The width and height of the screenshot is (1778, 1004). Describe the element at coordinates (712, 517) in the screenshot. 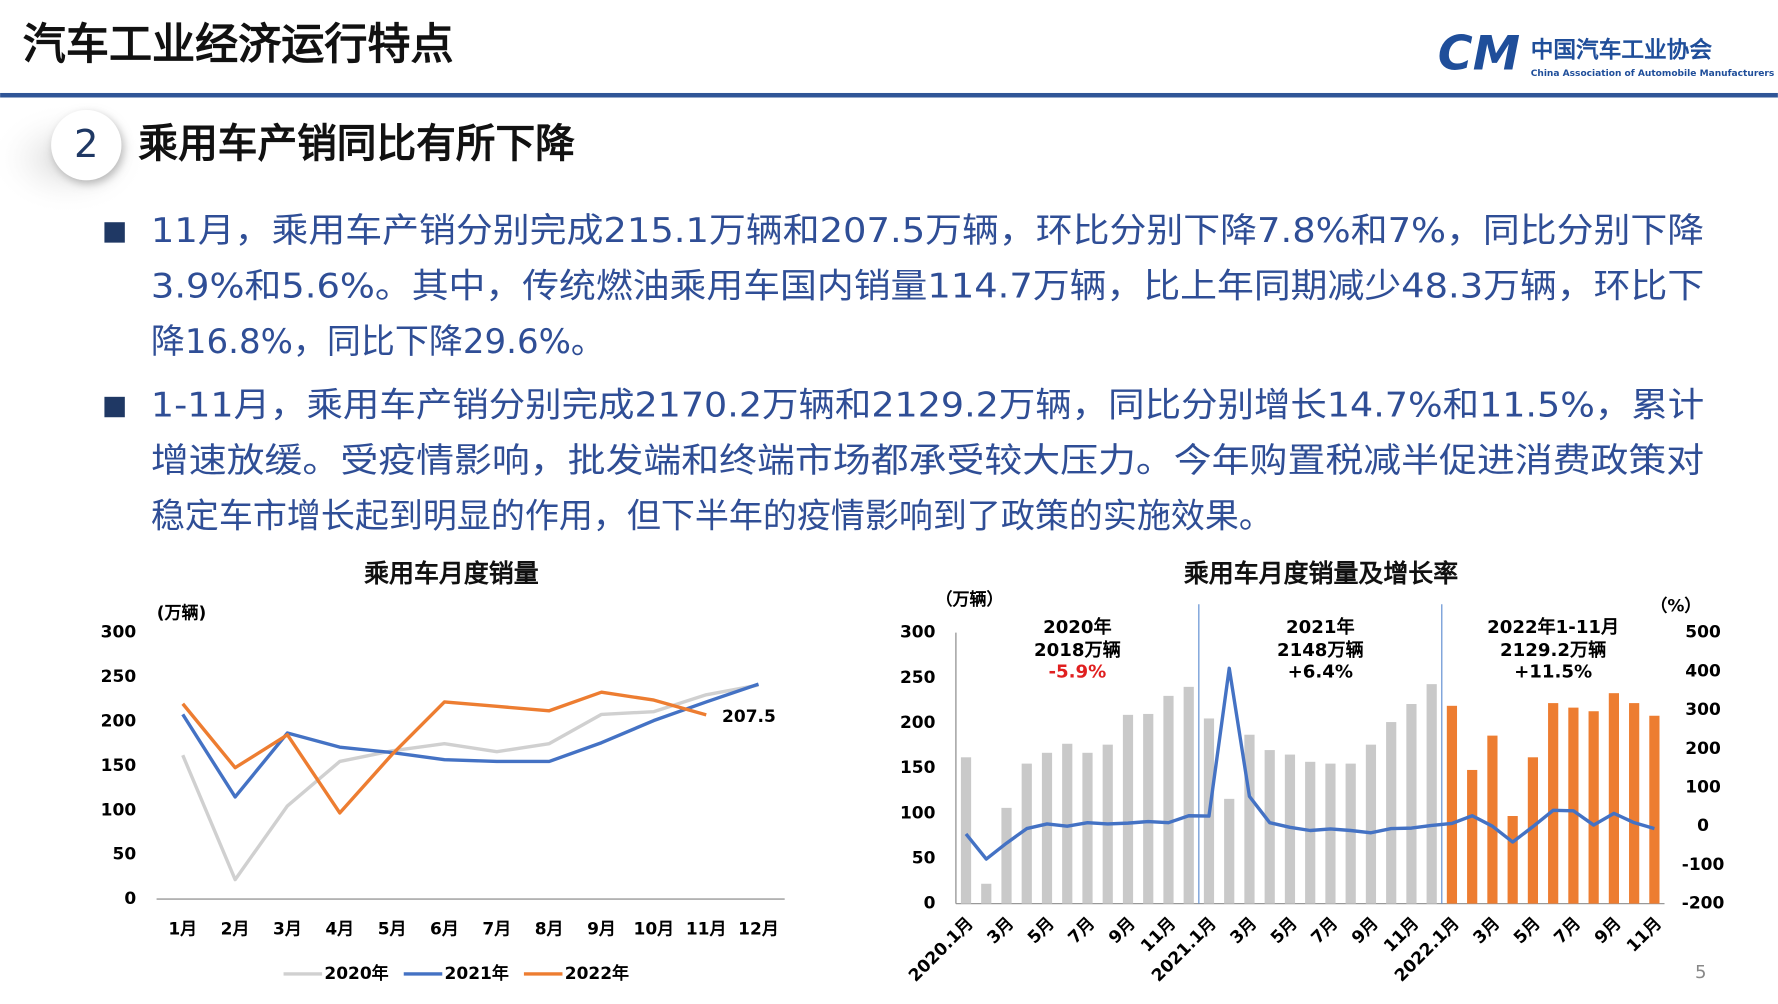

I see `bullet-line: 稳定车市增长起到明显的作用，但下半年的疫情影响到了政策的实施效果。` at that location.